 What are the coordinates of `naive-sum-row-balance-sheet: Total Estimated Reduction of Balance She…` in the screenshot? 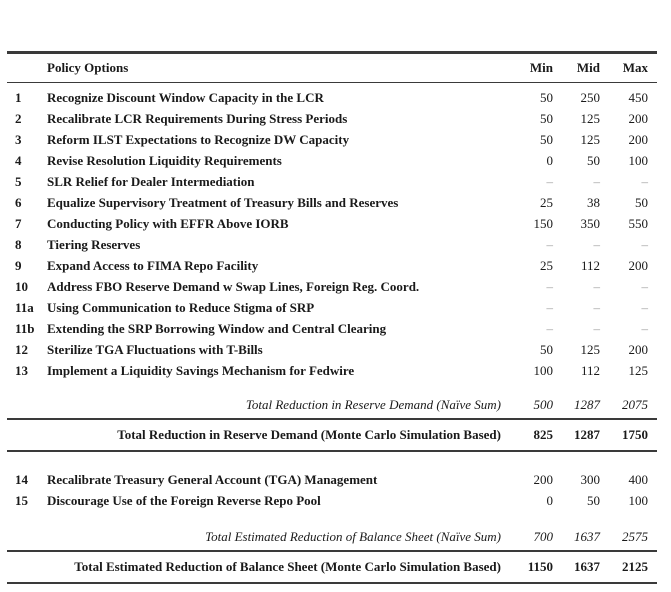 It's located at (332, 536).